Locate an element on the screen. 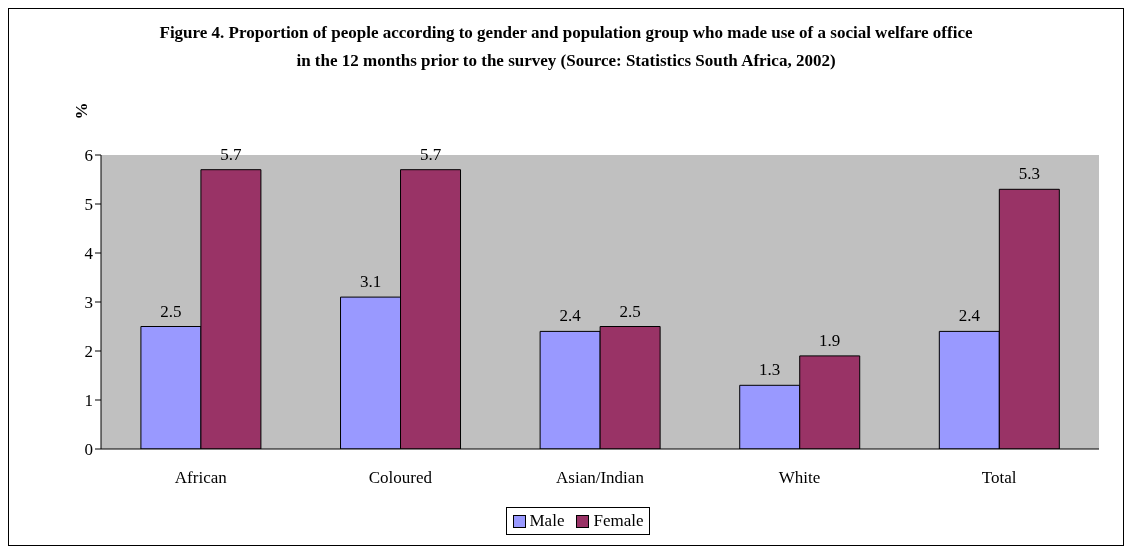 This screenshot has width=1132, height=554. y-tick-label: 4 is located at coordinates (89, 254).